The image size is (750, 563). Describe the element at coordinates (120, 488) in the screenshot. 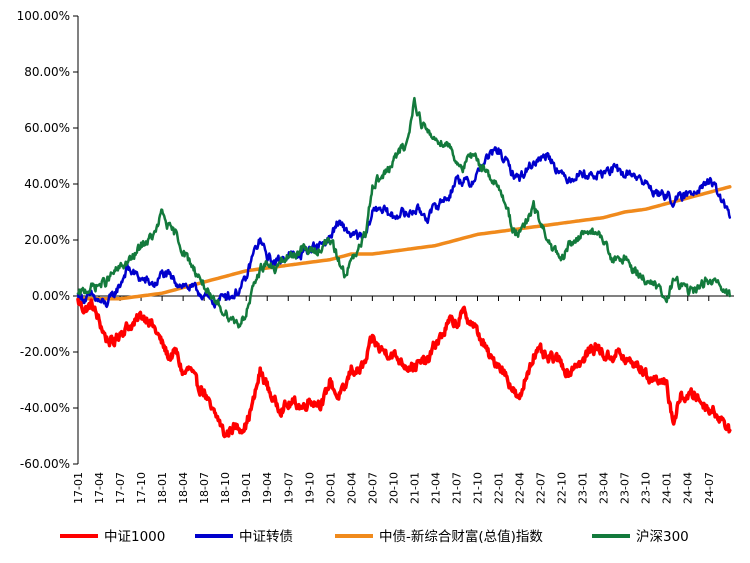

I see `x-tick-label: 17-07` at that location.